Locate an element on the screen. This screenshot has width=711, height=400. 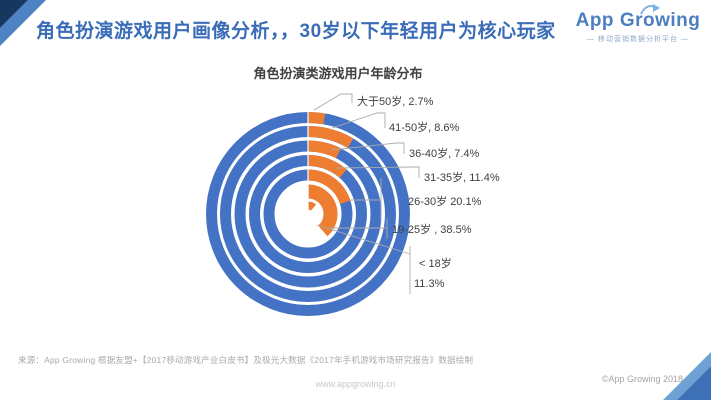
website-url: www.appgrowing.cn is located at coordinates (355, 384).